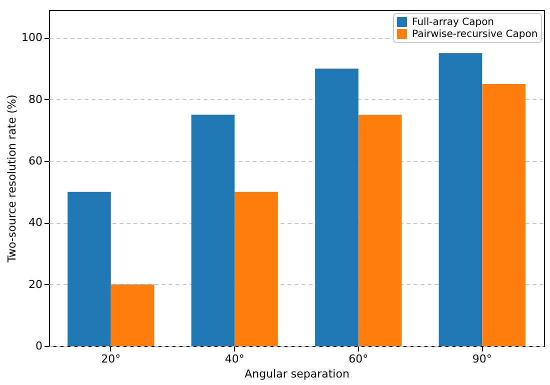  Describe the element at coordinates (35, 161) in the screenshot. I see `y-tick-label: 60` at that location.